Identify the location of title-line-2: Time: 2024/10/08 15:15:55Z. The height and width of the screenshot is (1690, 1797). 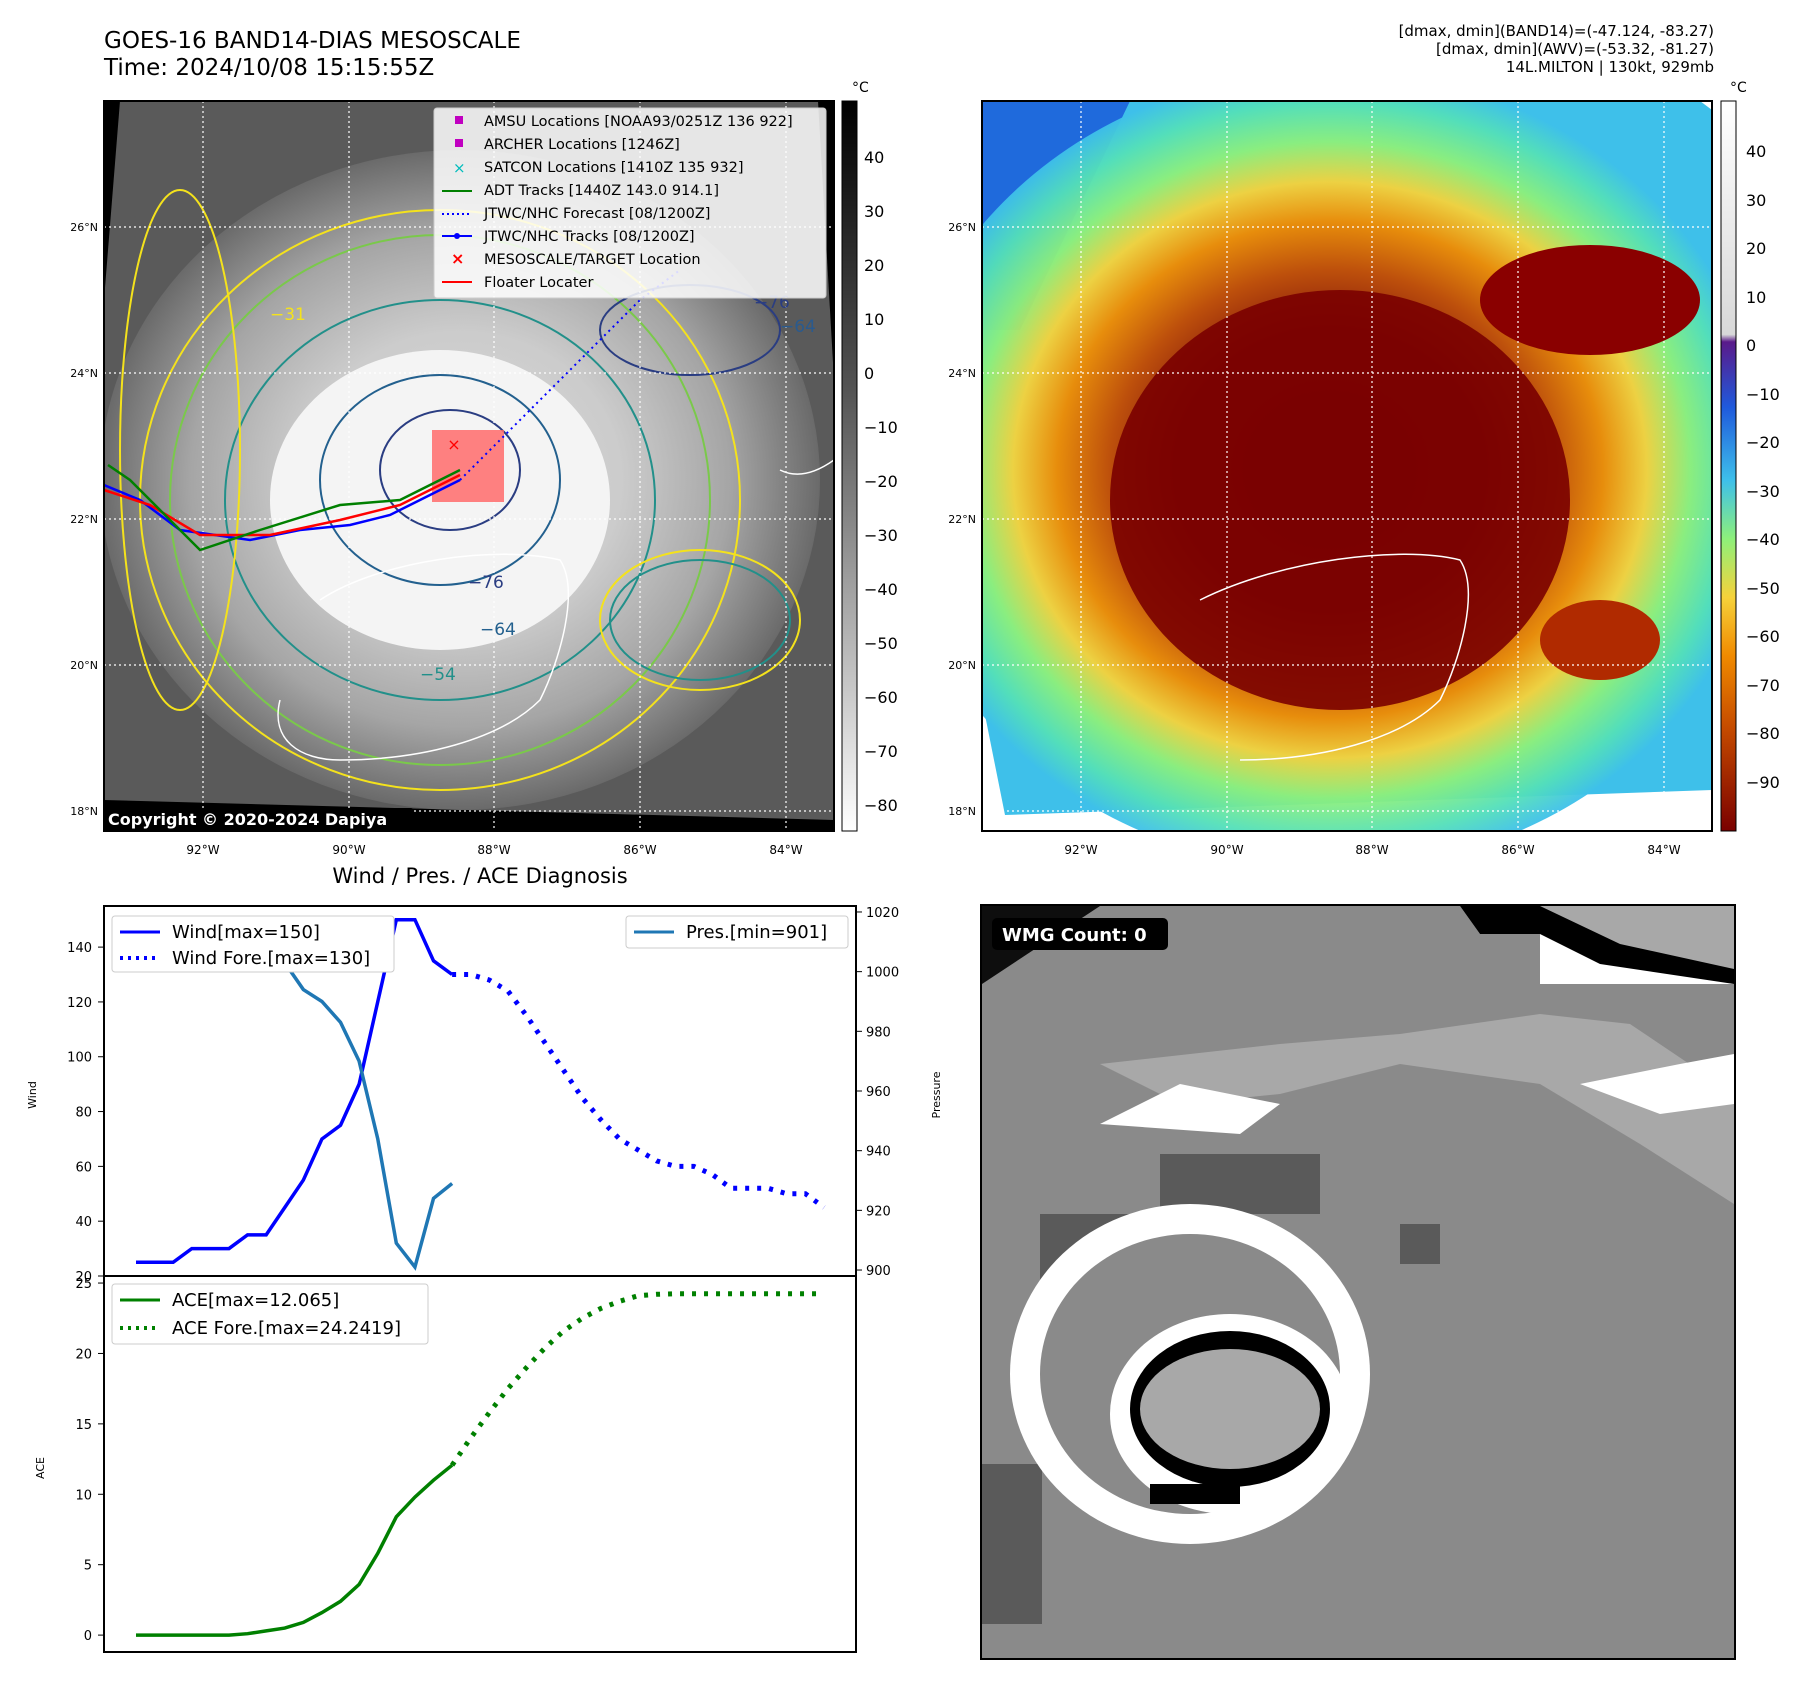
(269, 68).